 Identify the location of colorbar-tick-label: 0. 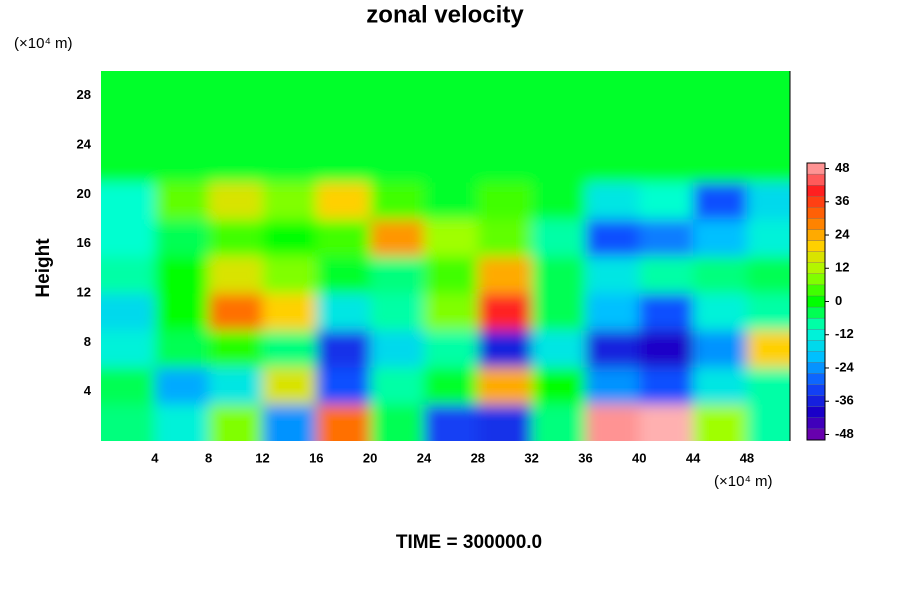
(838, 300).